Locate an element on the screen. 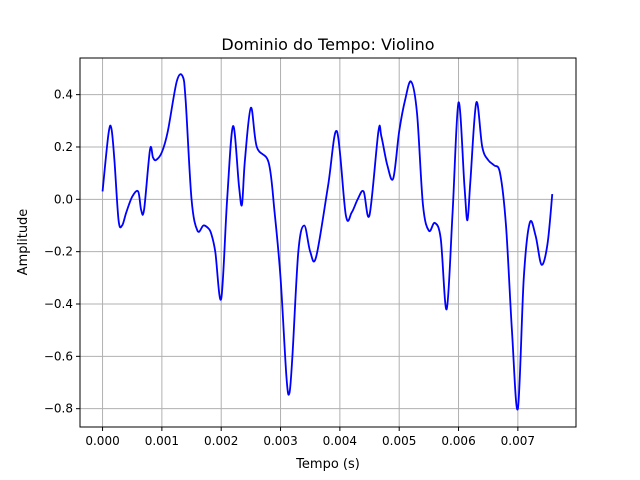 The height and width of the screenshot is (480, 640). y-tick-label: −0.4 is located at coordinates (58, 304).